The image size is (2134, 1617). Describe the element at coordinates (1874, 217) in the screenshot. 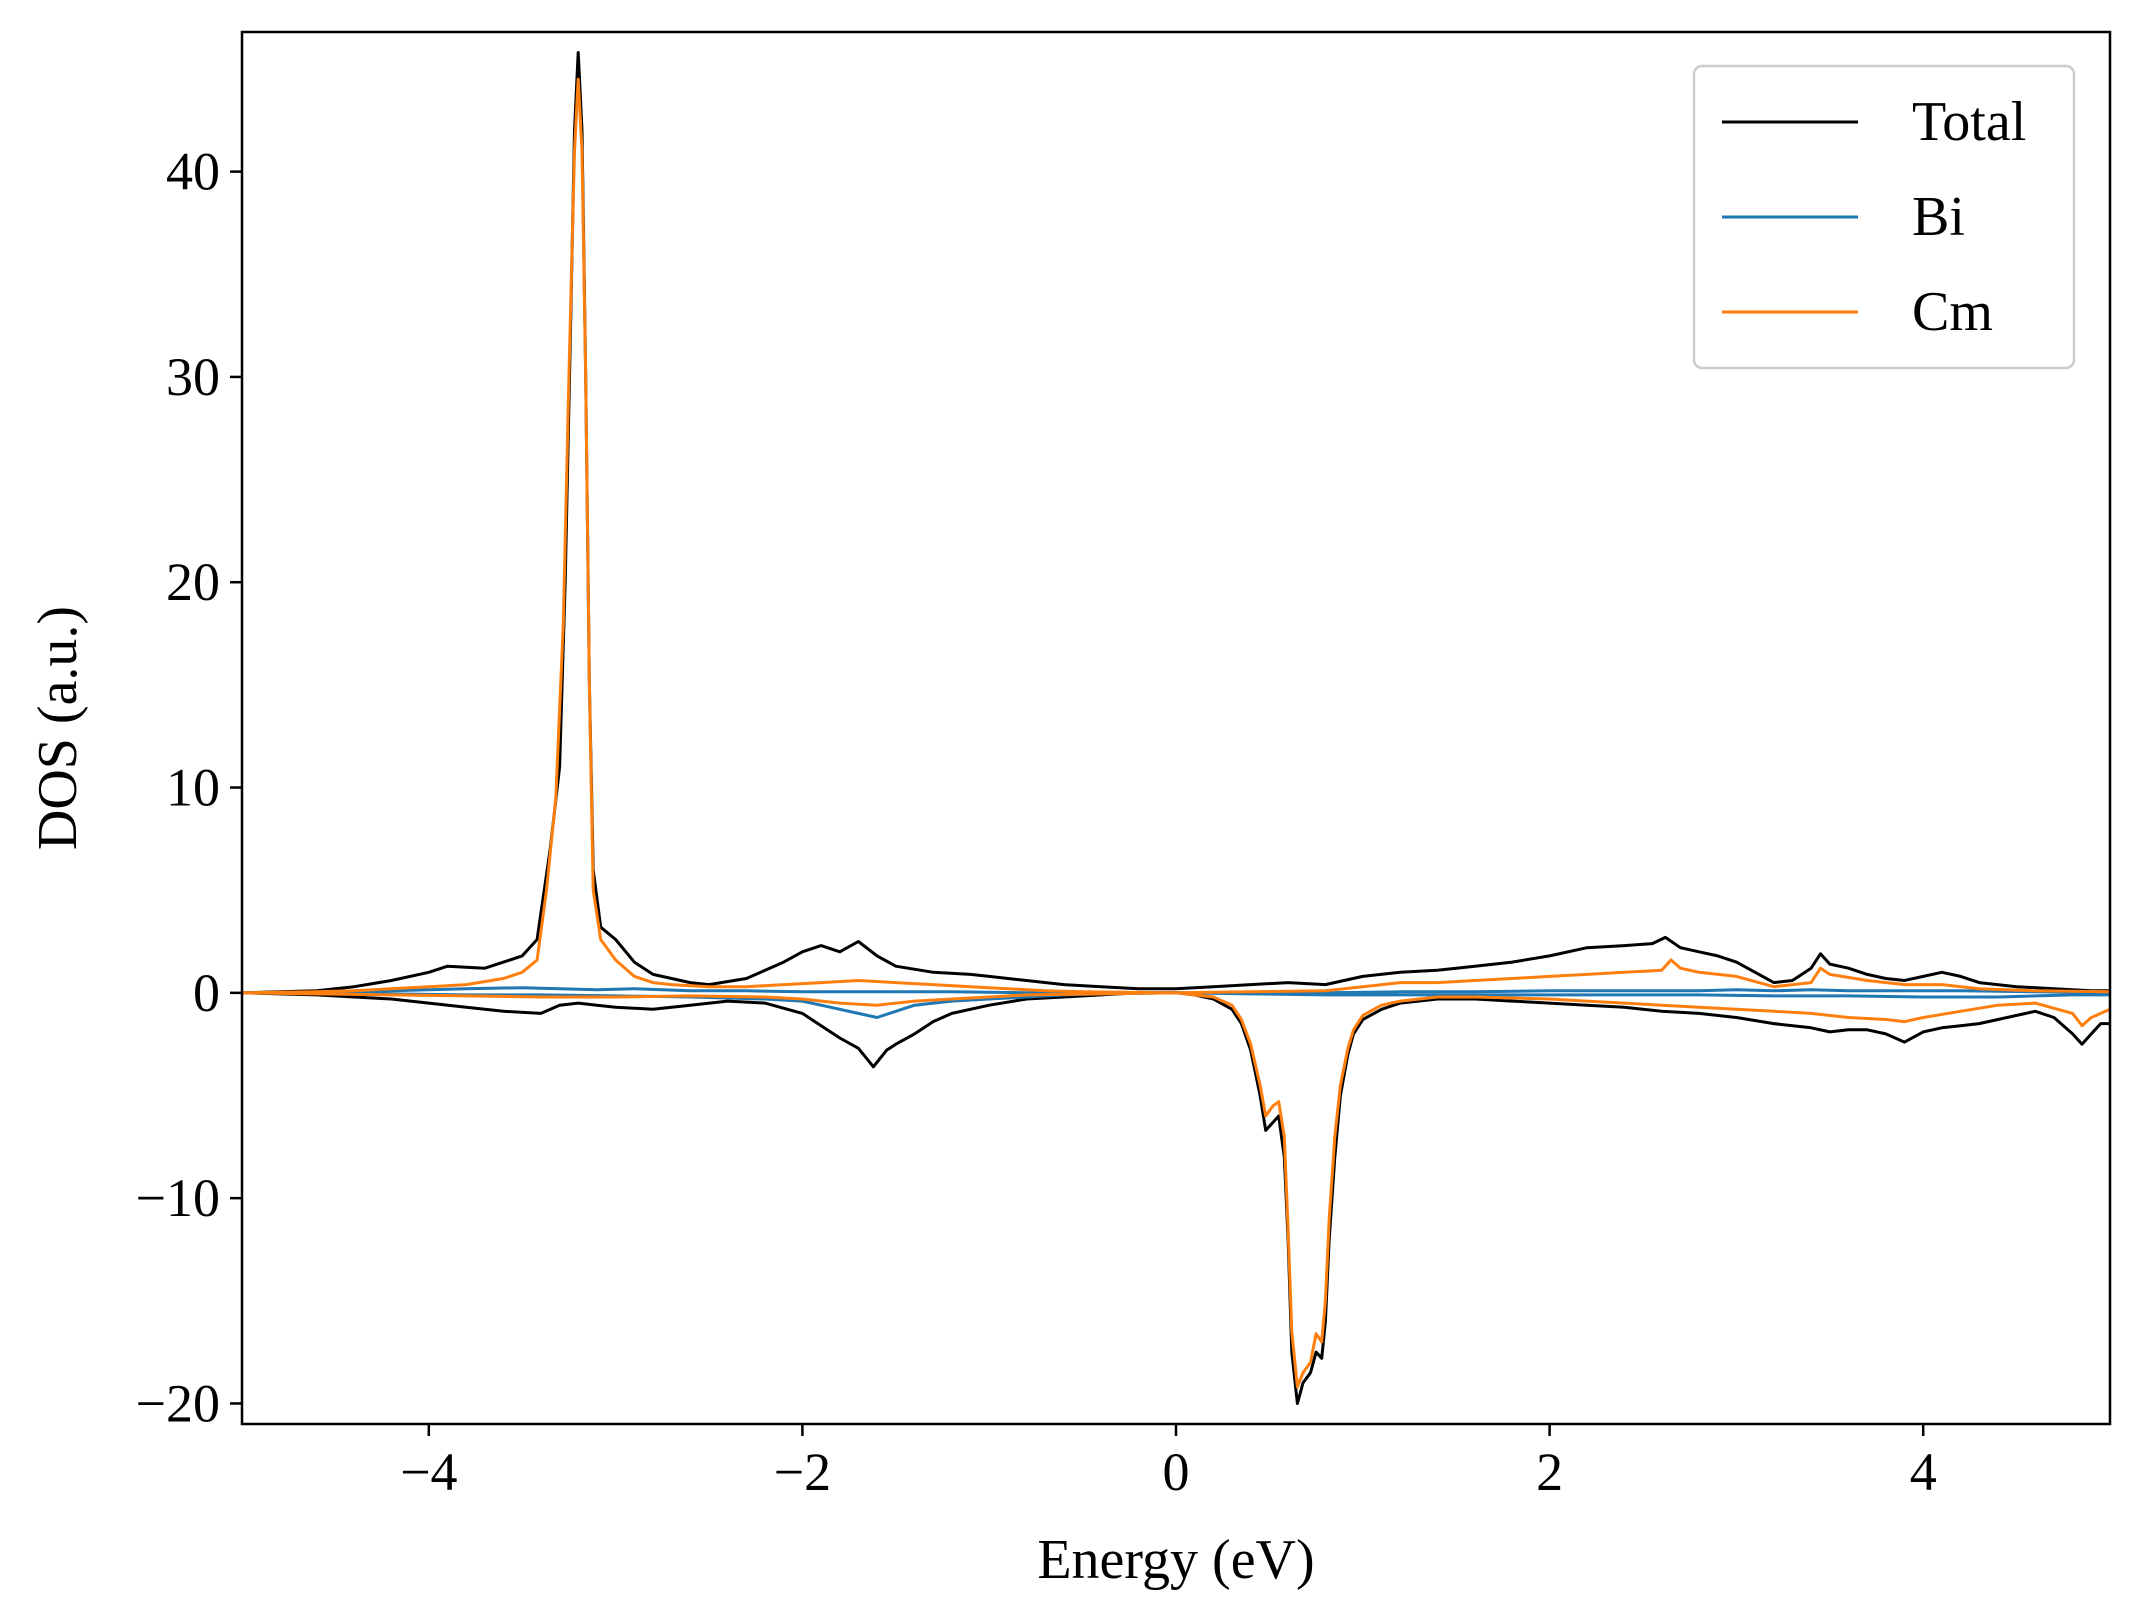

I see `legend-items: Total Bi Cm` at that location.